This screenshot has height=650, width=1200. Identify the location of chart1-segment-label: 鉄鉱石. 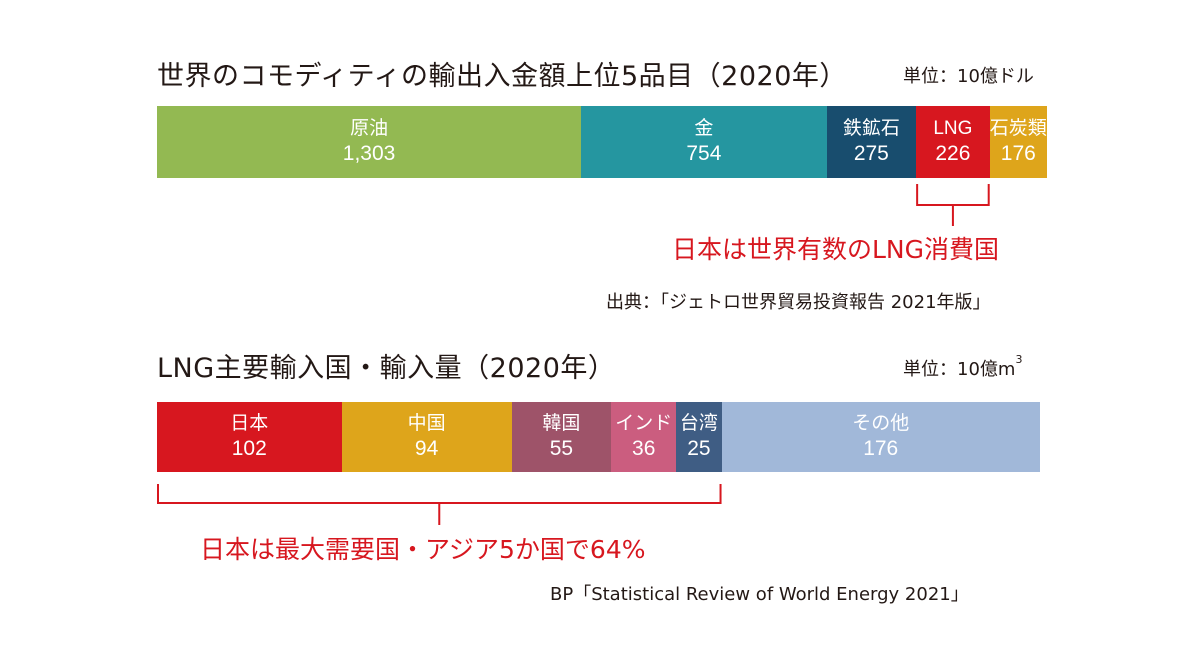
(871, 128).